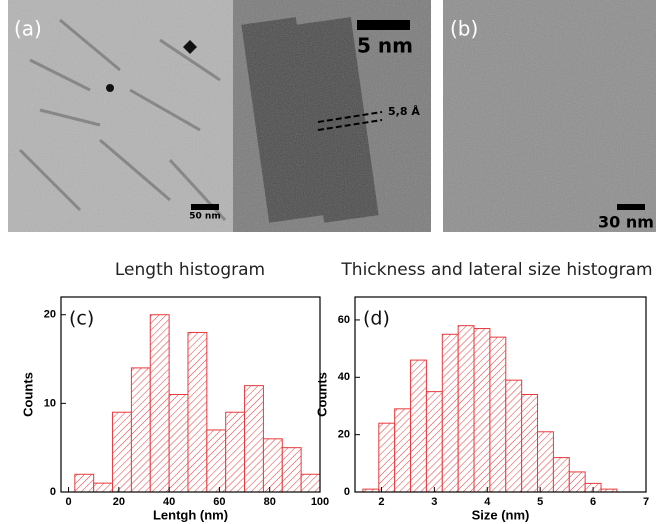 This screenshot has height=524, width=661. Describe the element at coordinates (464, 29) in the screenshot. I see `panel-label: (b)` at that location.